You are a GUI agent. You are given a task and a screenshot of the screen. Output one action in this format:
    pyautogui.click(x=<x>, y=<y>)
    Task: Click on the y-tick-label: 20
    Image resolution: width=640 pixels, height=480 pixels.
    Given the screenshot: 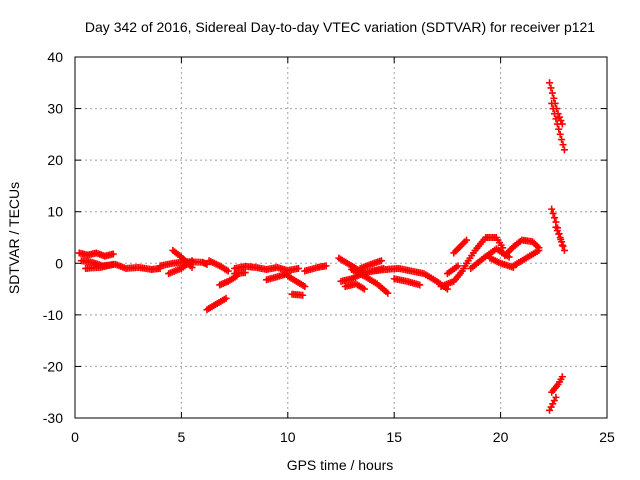 What is the action you would take?
    pyautogui.click(x=55, y=160)
    